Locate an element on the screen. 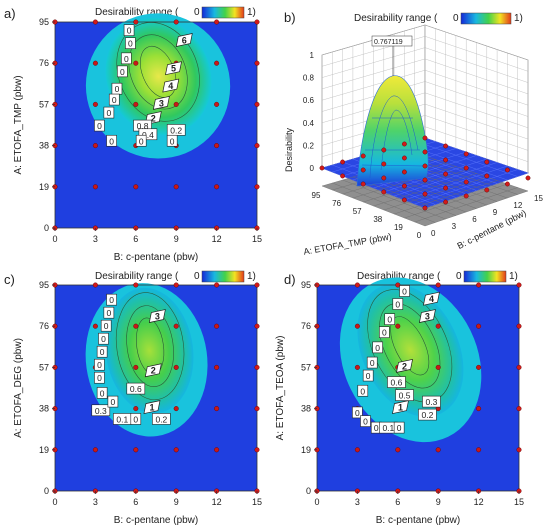 The width and height of the screenshot is (550, 532). flag-text: 2 is located at coordinates (153, 371).